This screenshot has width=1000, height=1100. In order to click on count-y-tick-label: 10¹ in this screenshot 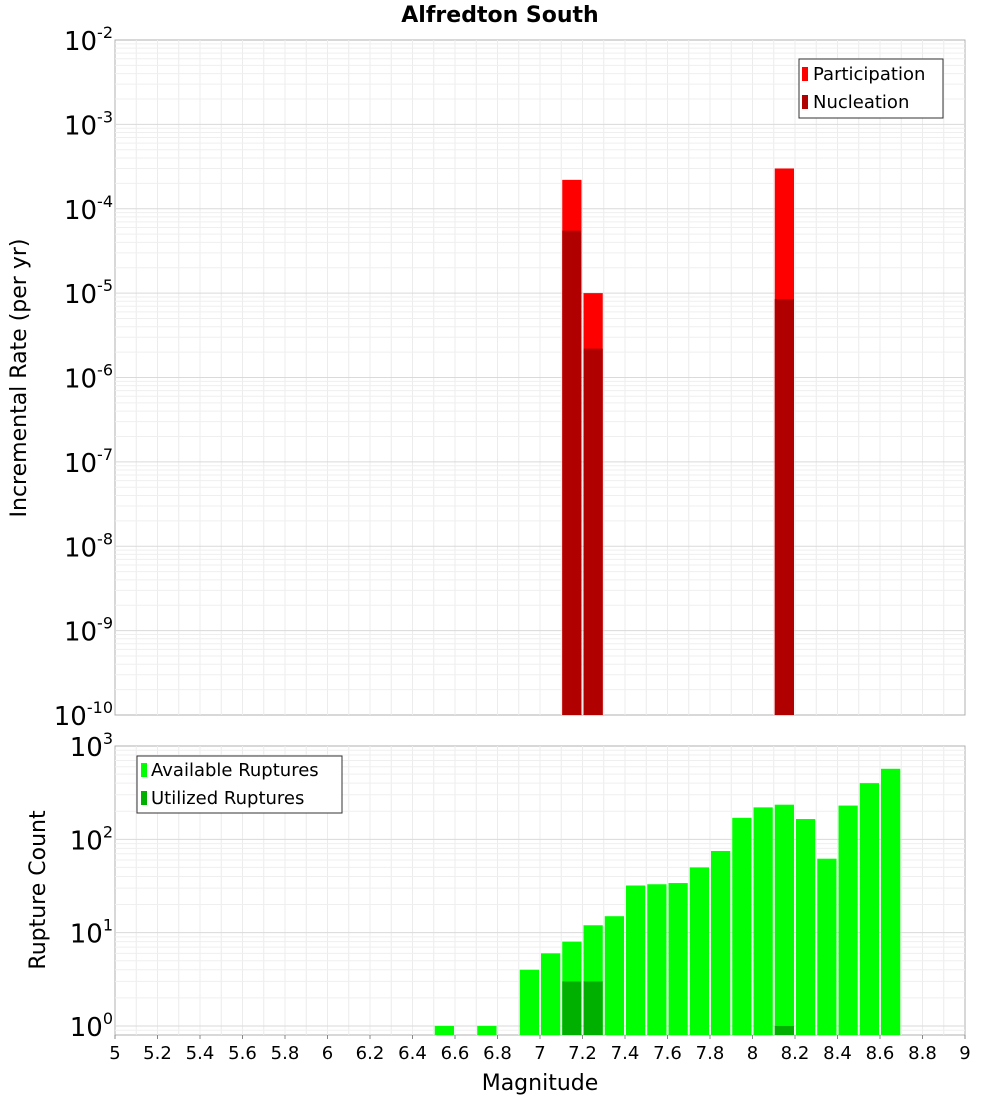, I will do `click(91, 933)`.